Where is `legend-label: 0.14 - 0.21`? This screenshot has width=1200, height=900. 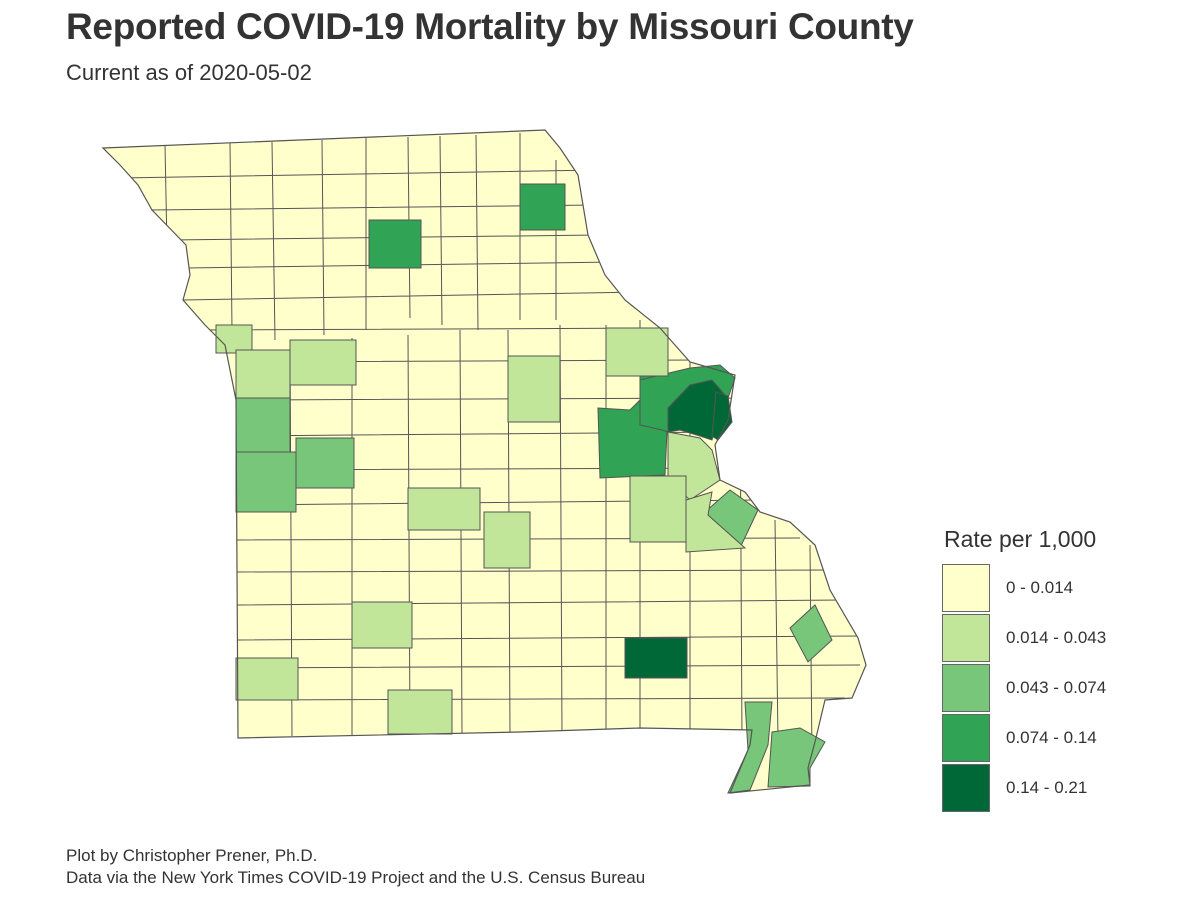
legend-label: 0.14 - 0.21 is located at coordinates (1047, 787).